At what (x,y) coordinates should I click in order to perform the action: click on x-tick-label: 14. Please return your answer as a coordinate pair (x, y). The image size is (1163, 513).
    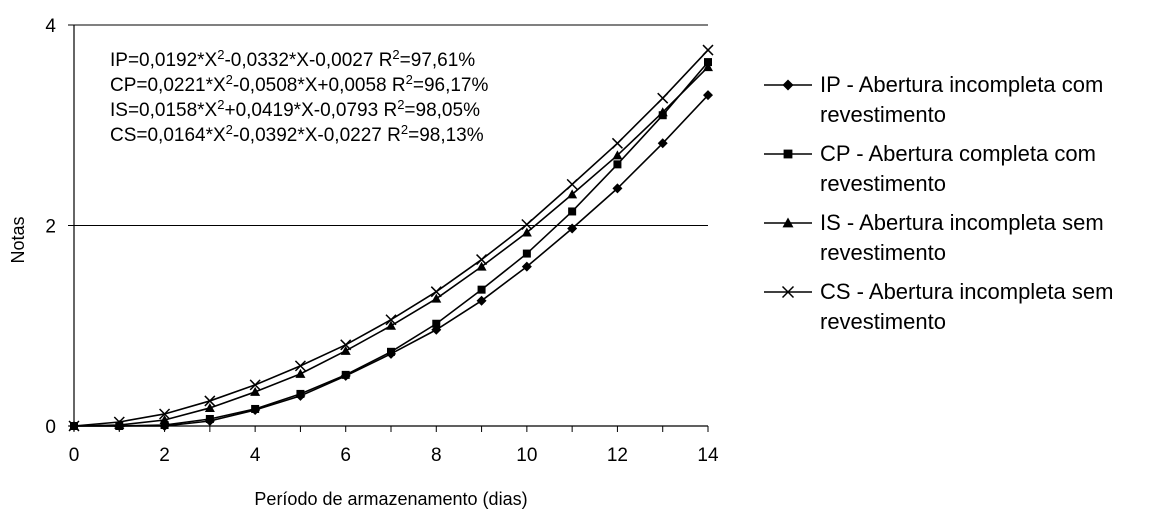
    Looking at the image, I should click on (708, 455).